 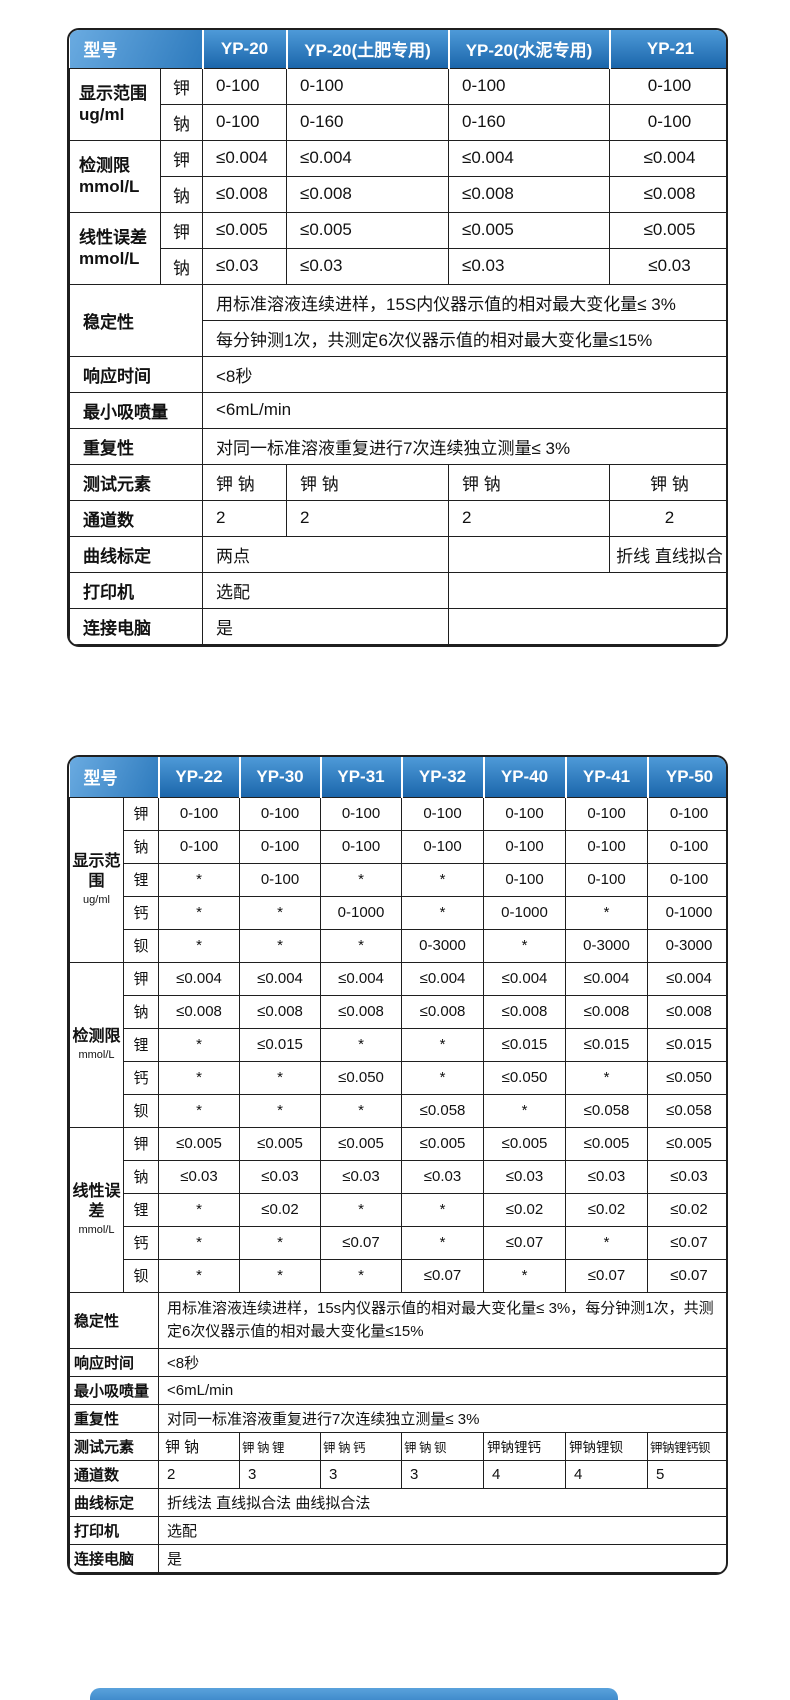 I want to click on t2-row-value: <6mL/min, so click(x=442, y=1390).